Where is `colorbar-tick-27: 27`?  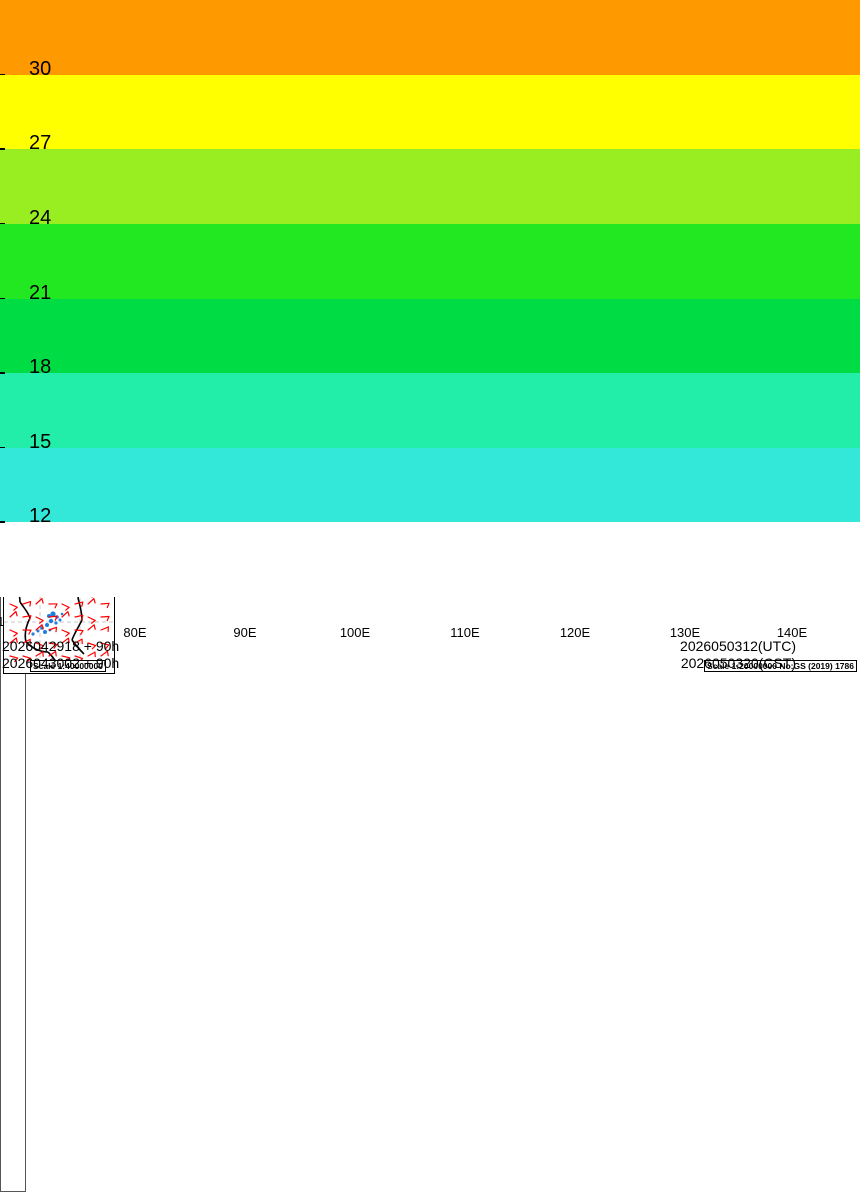
colorbar-tick-27: 27 is located at coordinates (40, 143).